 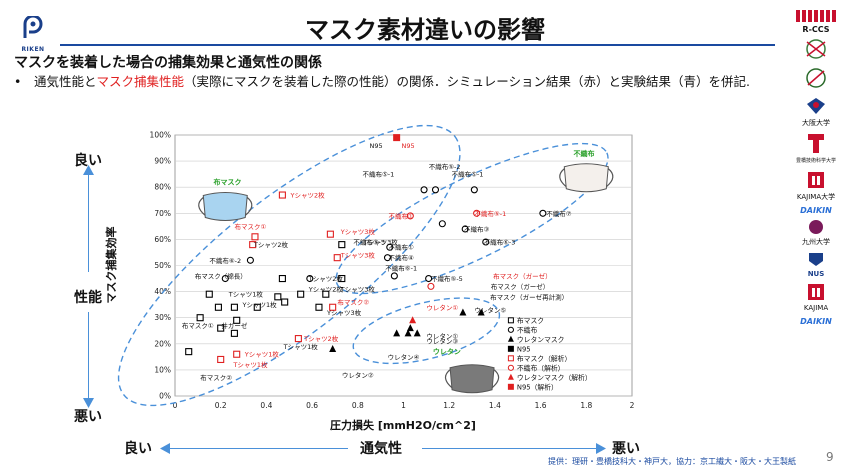 What do you see at coordinates (234, 325) in the screenshot?
I see `point-label: 井ガーゼ` at bounding box center [234, 325].